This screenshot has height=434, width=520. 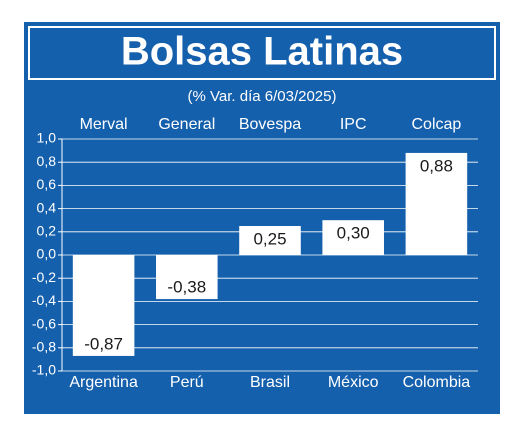 I want to click on index-label: Merval, so click(x=104, y=124).